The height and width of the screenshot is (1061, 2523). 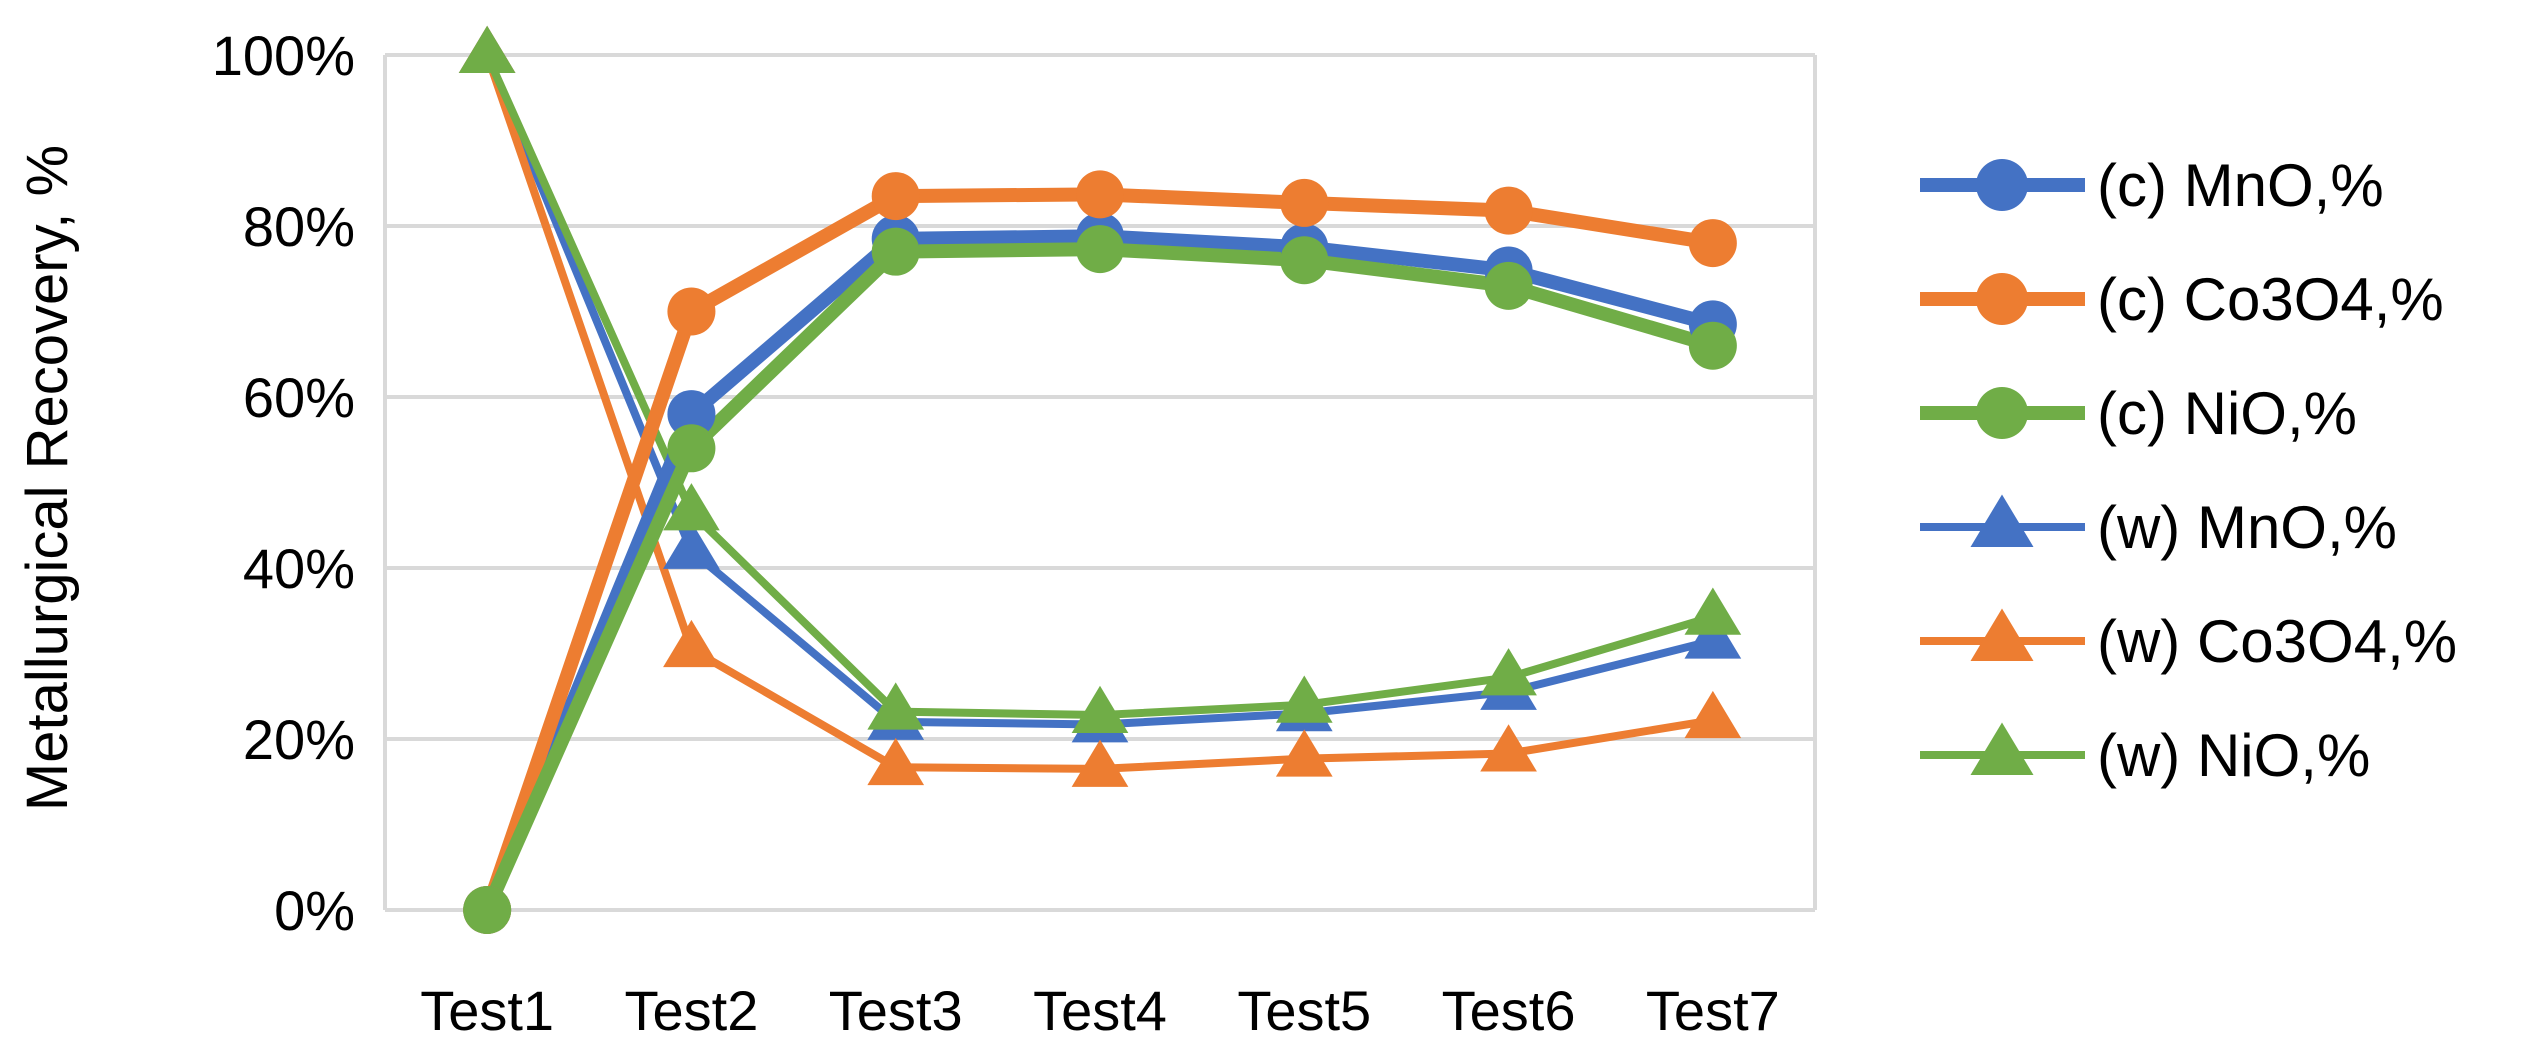 What do you see at coordinates (47, 478) in the screenshot?
I see `y-axis-title: Metallurgical Recovery, %` at bounding box center [47, 478].